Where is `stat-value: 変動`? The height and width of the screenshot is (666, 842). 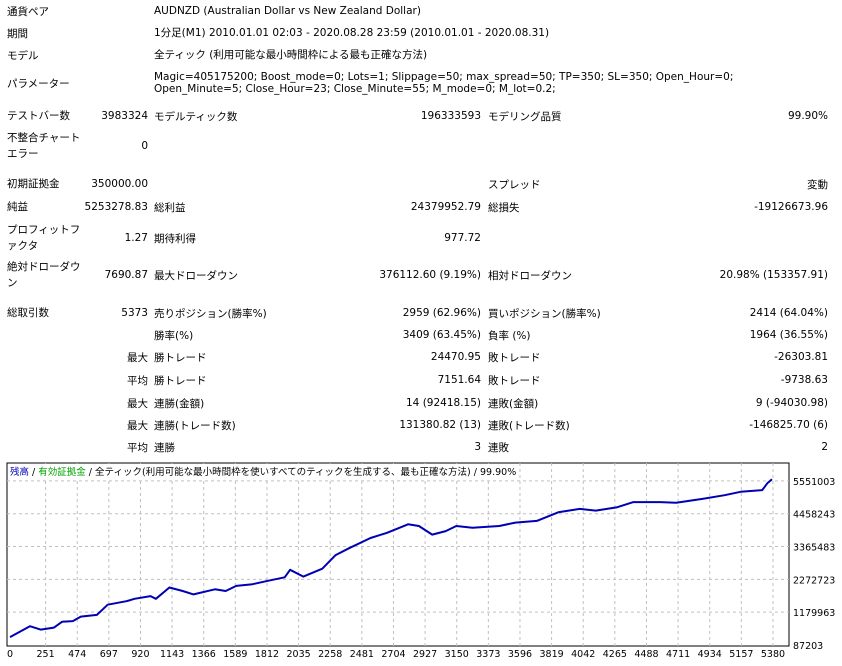
stat-value: 変動 is located at coordinates (817, 184).